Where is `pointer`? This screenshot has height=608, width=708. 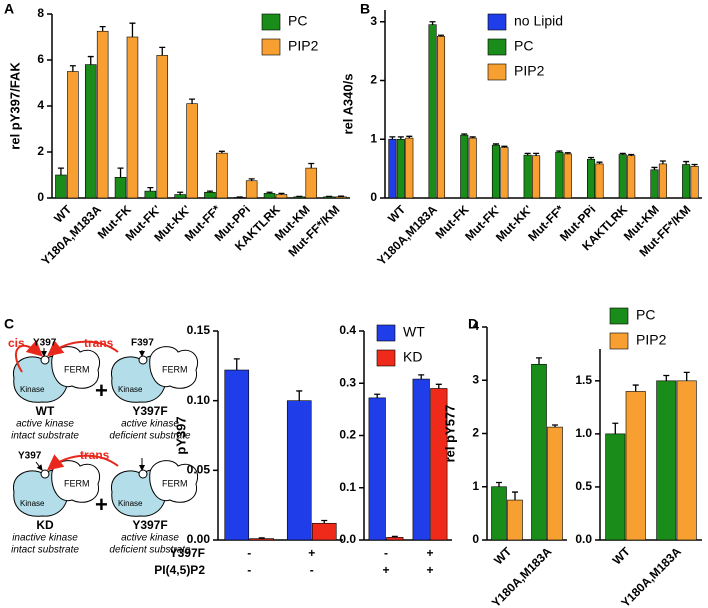 pointer is located at coordinates (39, 466).